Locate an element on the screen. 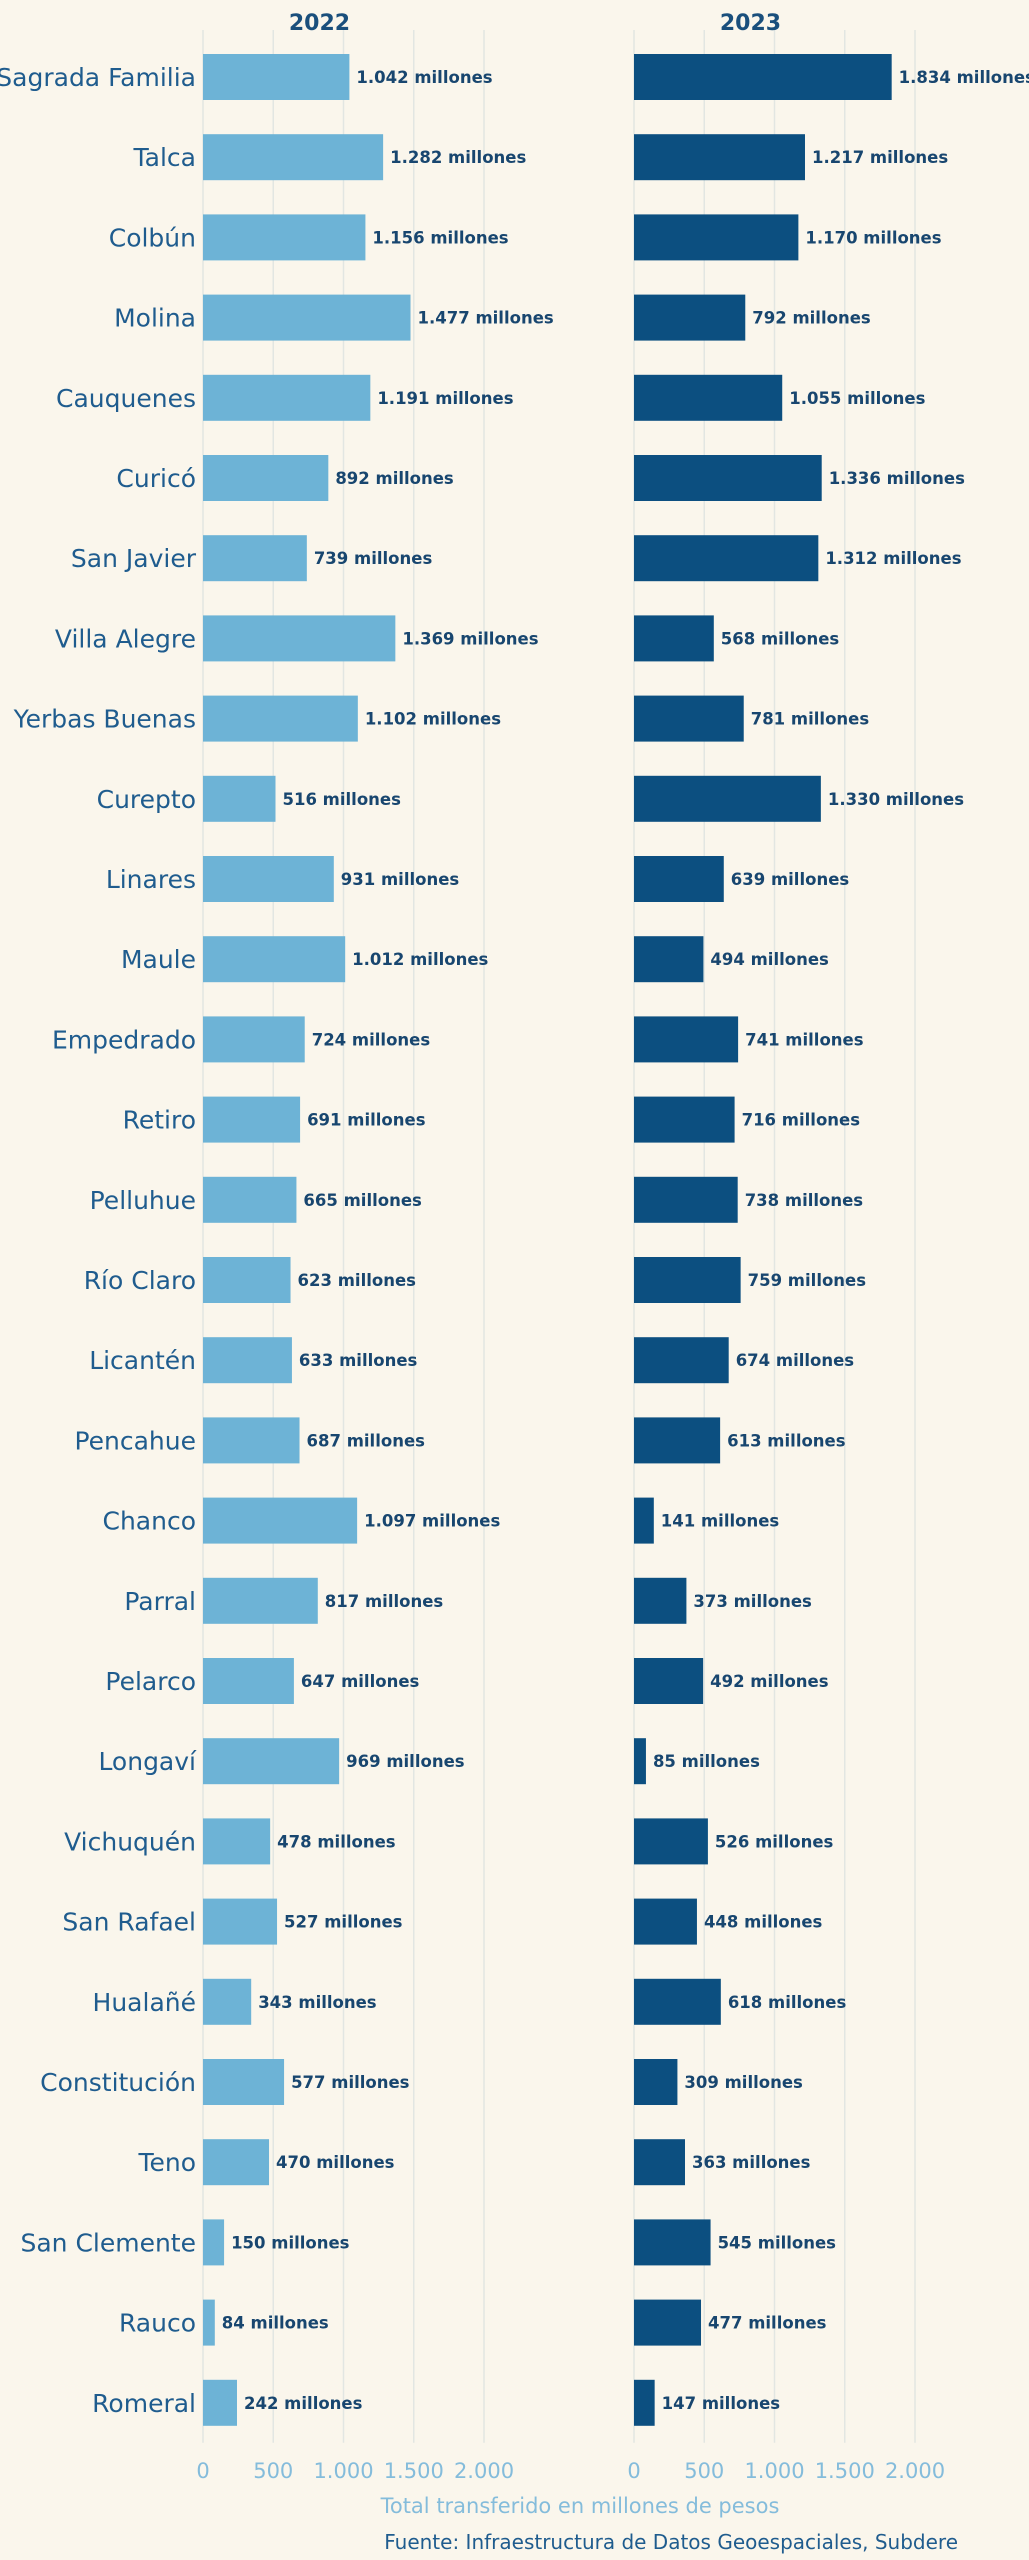 The width and height of the screenshot is (1029, 2560). category-label: Empedrado is located at coordinates (124, 1039).